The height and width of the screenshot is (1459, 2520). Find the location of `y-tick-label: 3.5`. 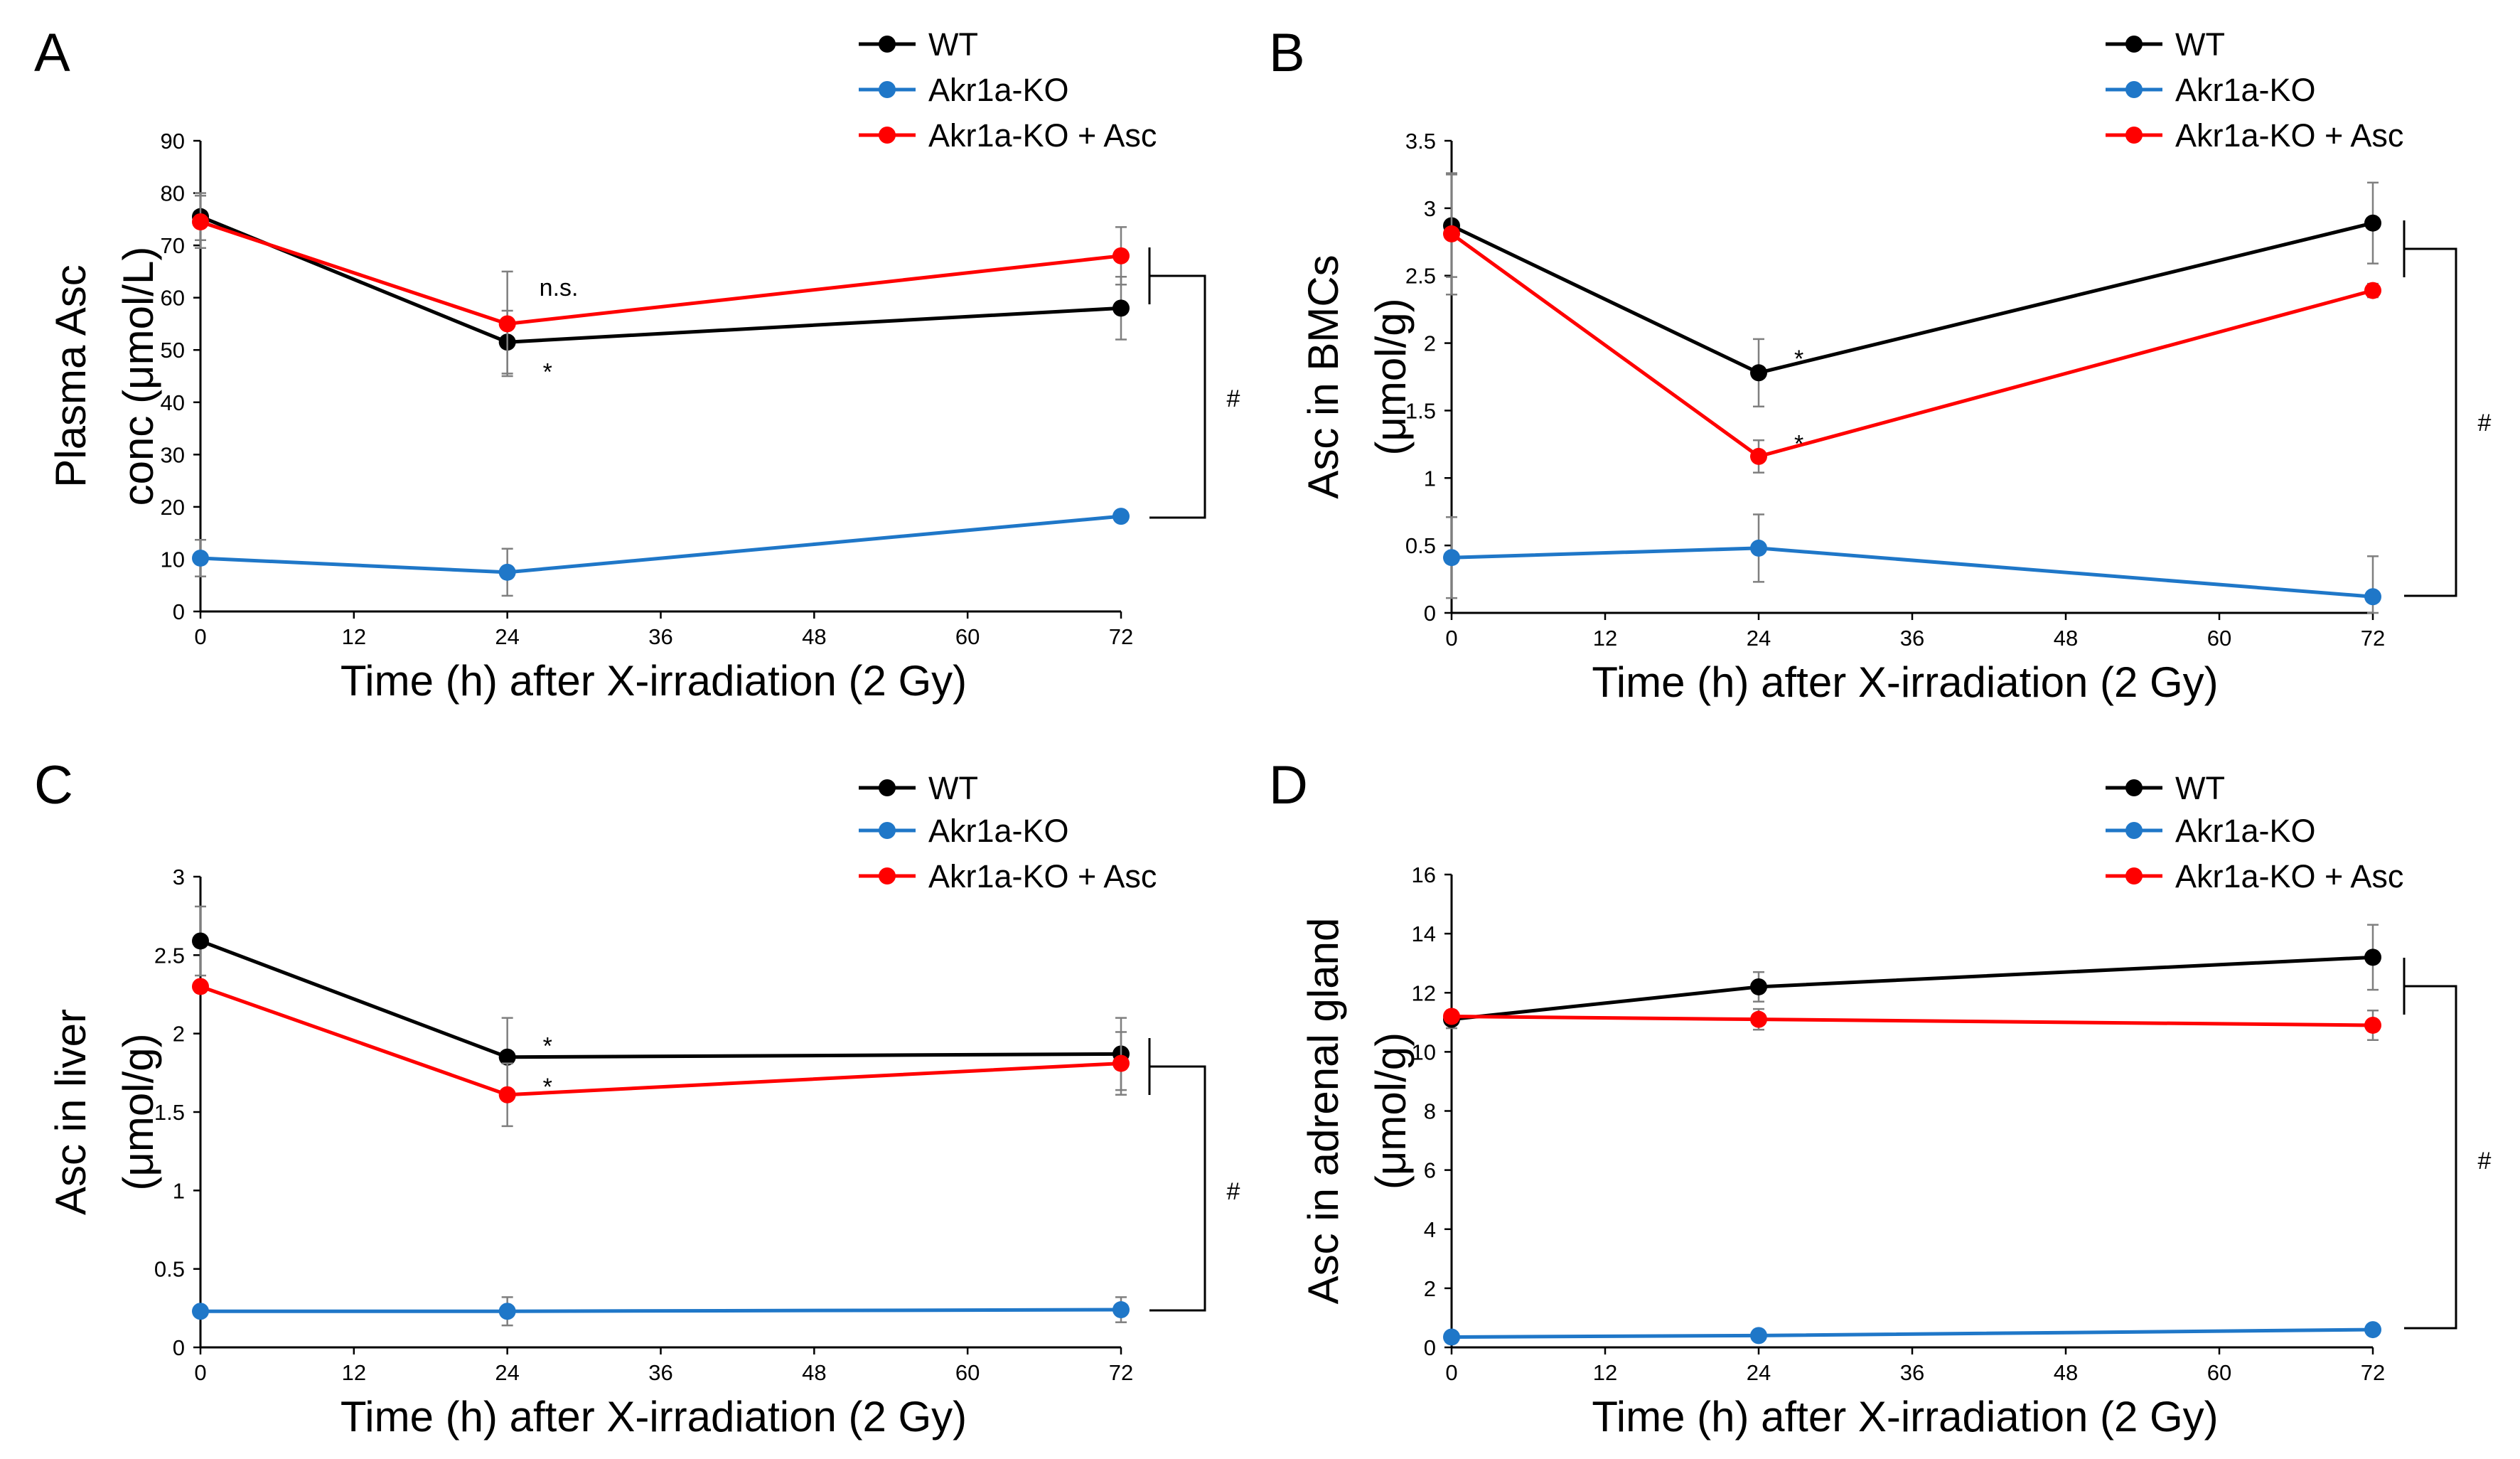

y-tick-label: 3.5 is located at coordinates (1421, 141).